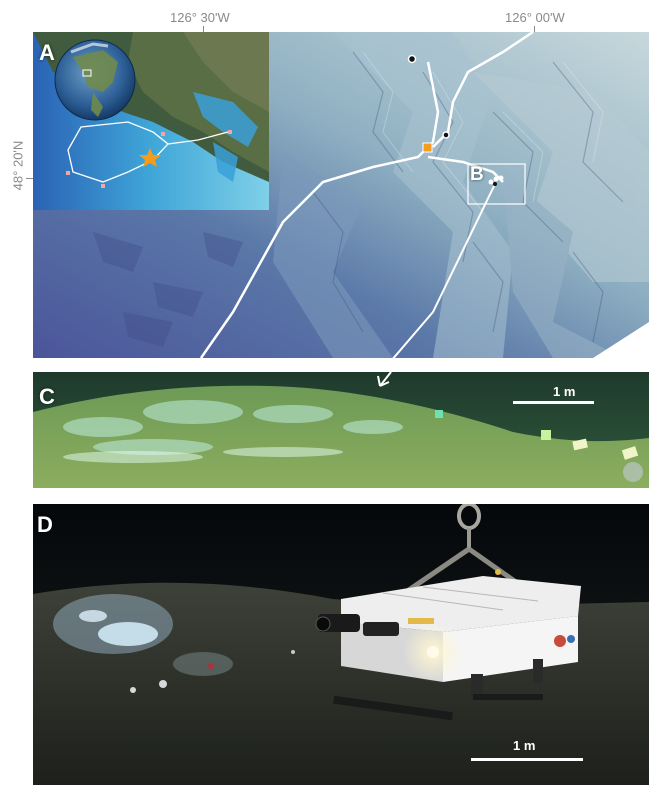 The width and height of the screenshot is (649, 785). I want to click on seafloor-panorama, so click(341, 430).